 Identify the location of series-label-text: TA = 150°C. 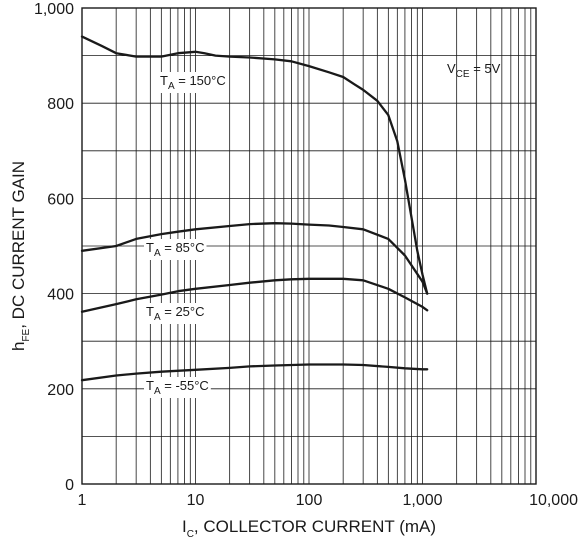
(193, 82).